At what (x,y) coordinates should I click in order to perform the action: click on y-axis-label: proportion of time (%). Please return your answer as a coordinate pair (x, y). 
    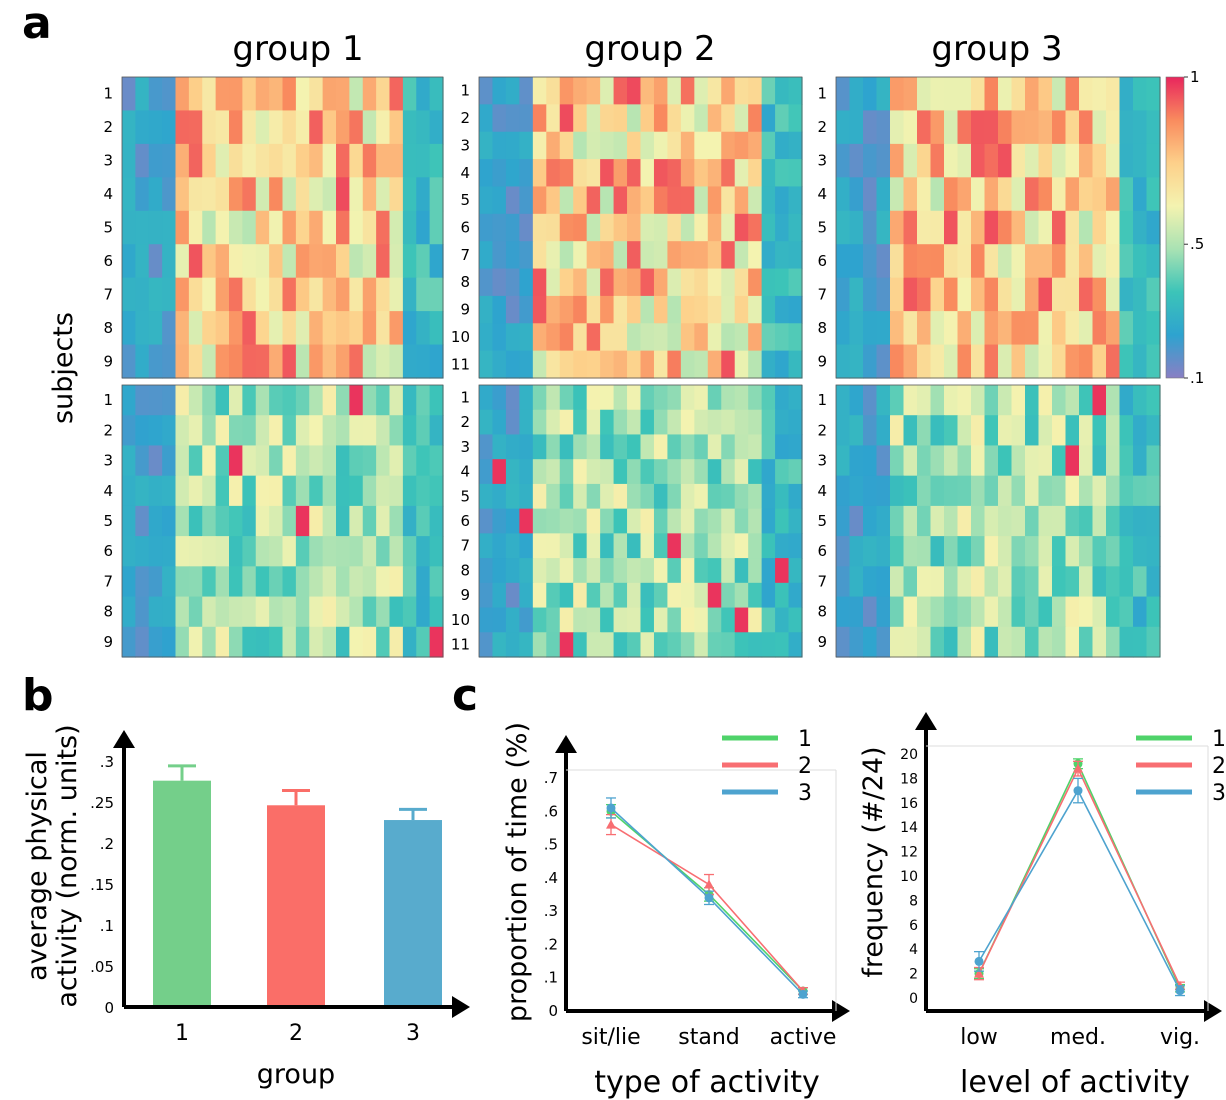
    Looking at the image, I should click on (517, 872).